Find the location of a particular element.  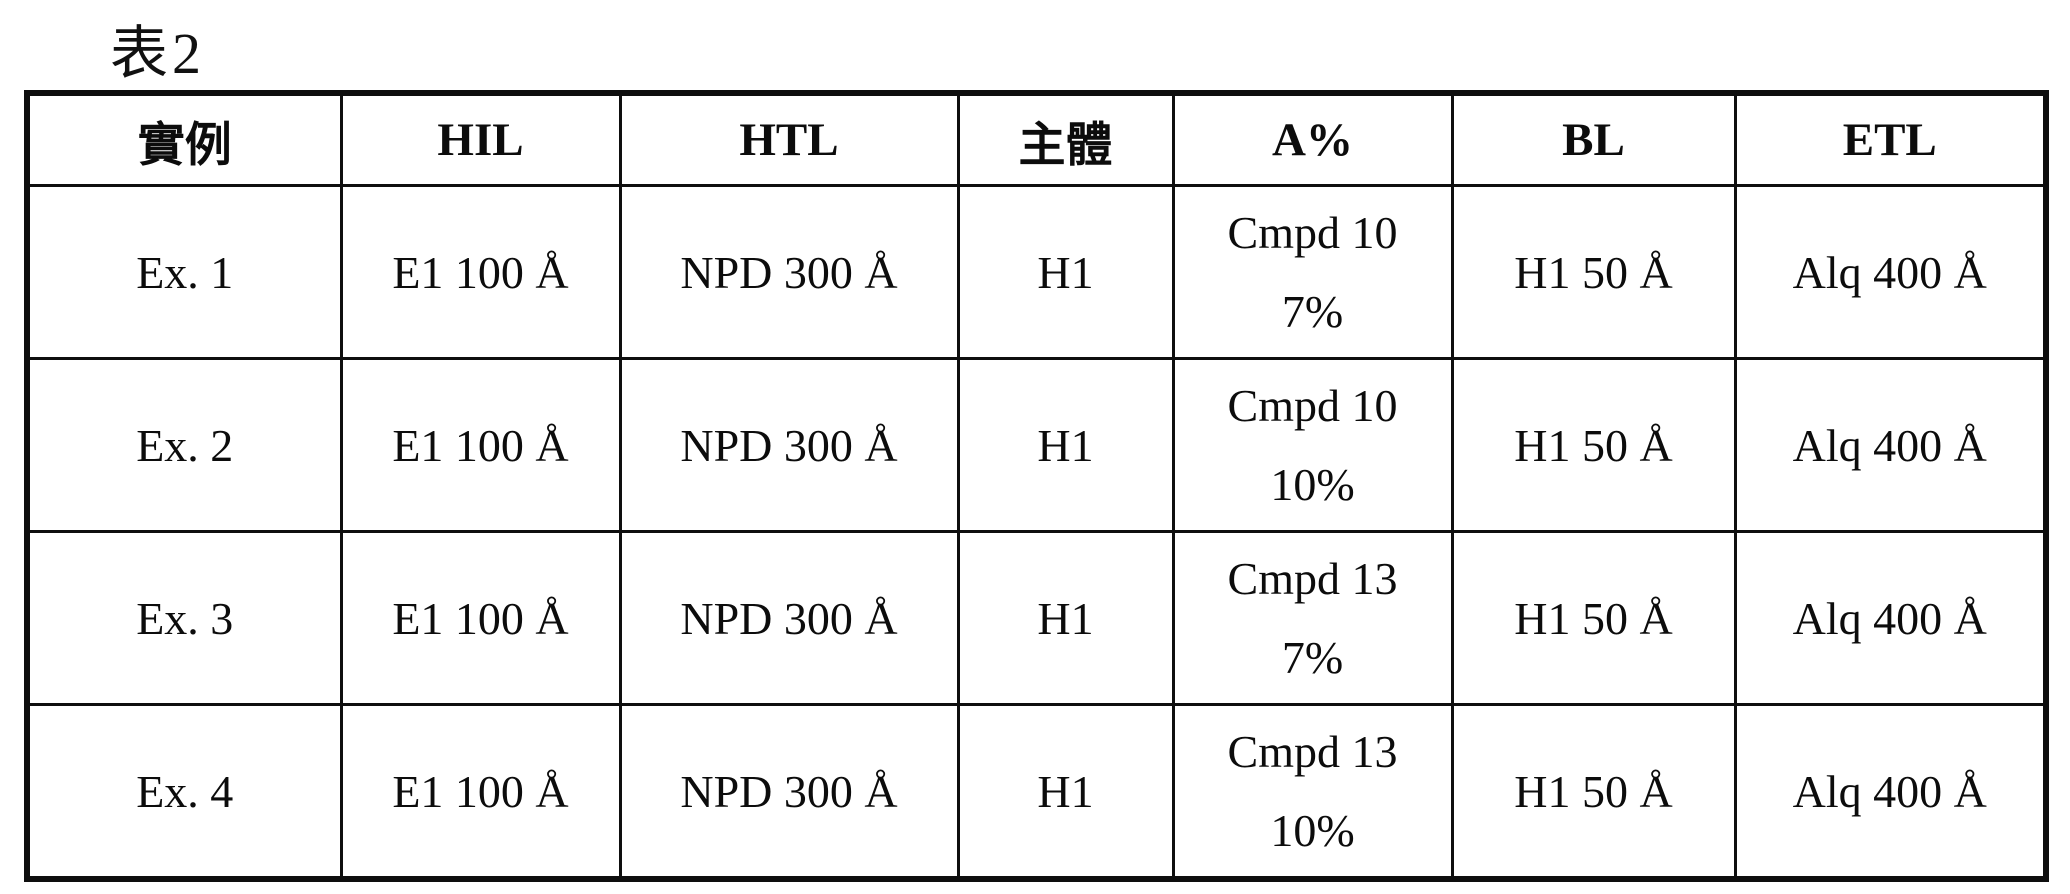

cell-example: Ex. 2 is located at coordinates (184, 445).